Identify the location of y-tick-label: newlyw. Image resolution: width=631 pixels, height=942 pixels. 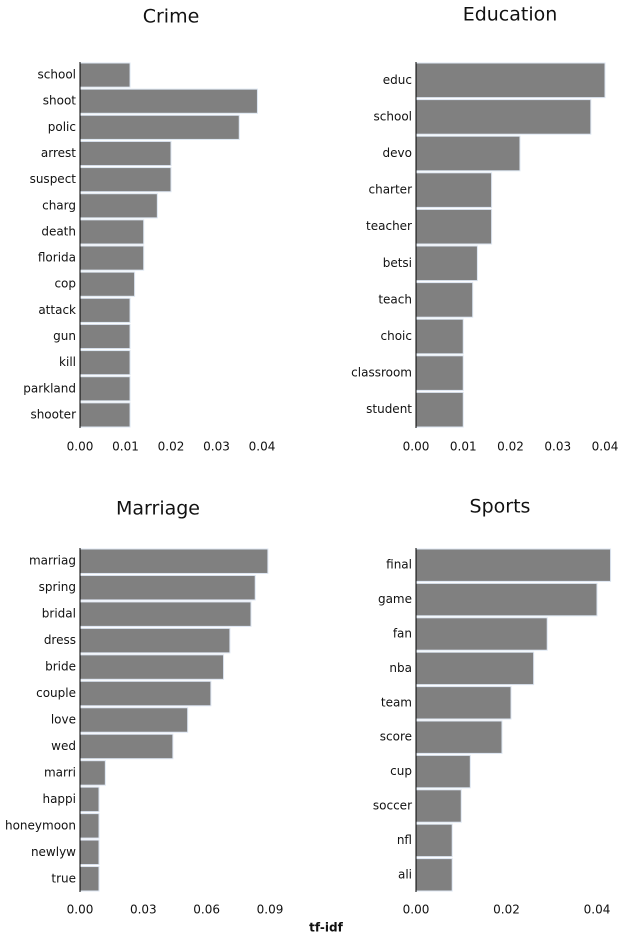
(53, 852).